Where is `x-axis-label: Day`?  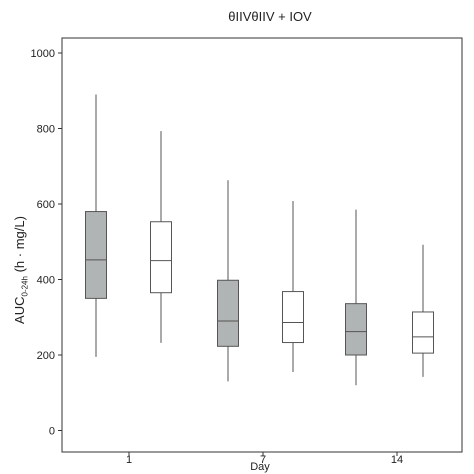
x-axis-label: Day is located at coordinates (260, 467).